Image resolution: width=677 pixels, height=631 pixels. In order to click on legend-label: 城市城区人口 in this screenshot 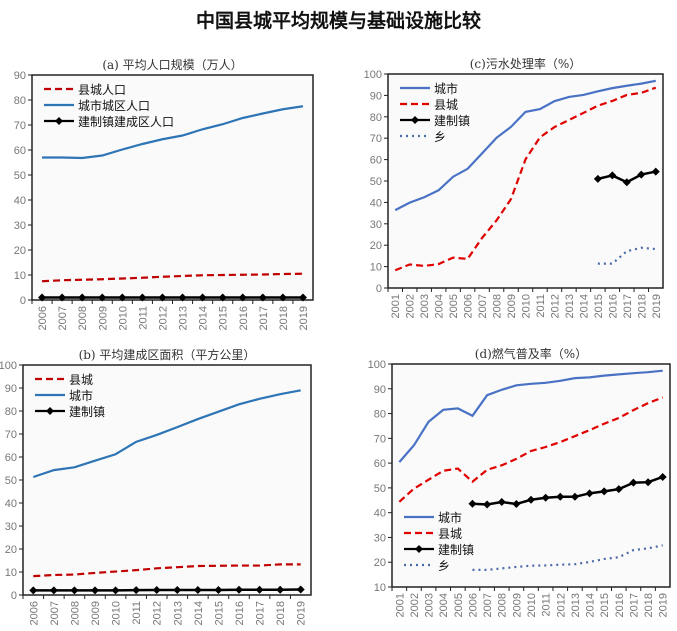, I will do `click(114, 105)`.